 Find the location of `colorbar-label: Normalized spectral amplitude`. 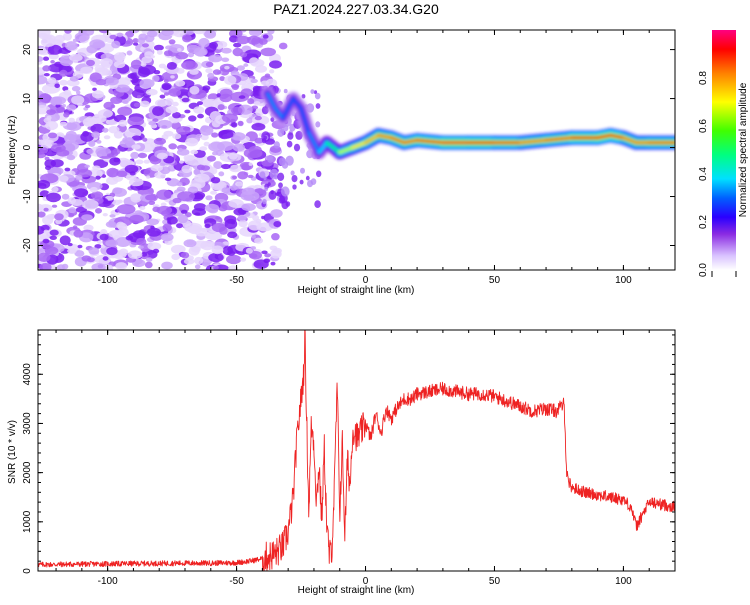

colorbar-label: Normalized spectral amplitude is located at coordinates (743, 149).